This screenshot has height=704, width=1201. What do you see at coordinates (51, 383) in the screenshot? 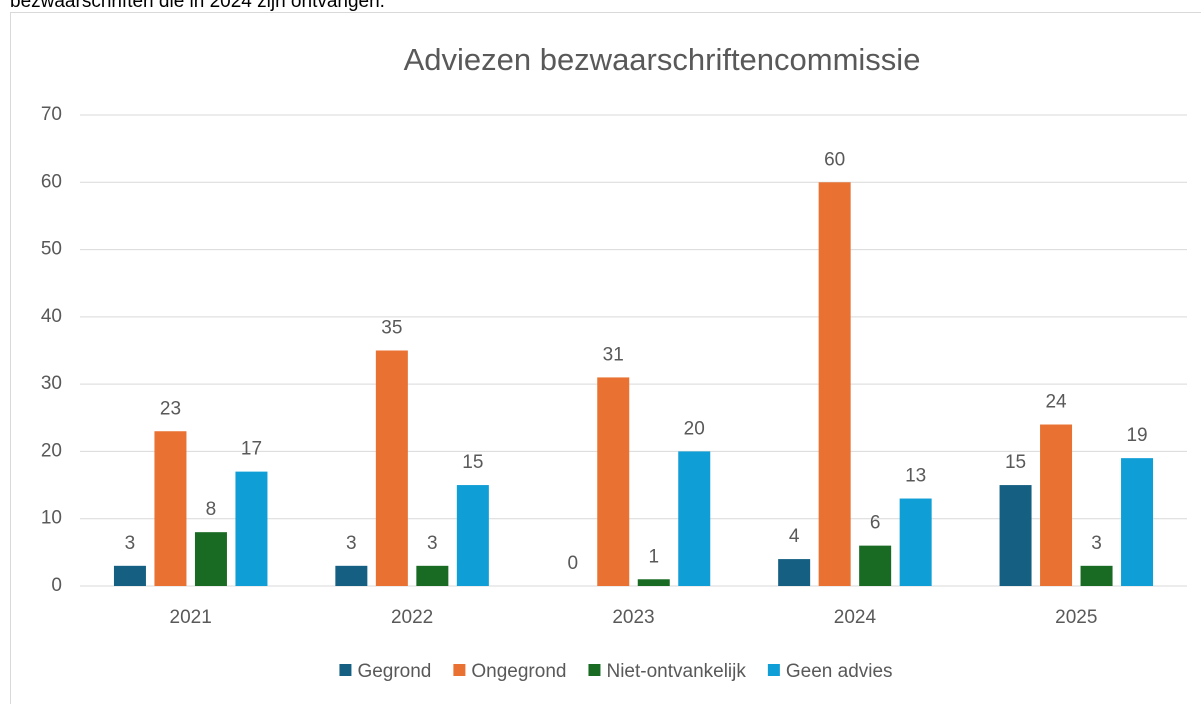
I see `y-tick-label: 30` at bounding box center [51, 383].